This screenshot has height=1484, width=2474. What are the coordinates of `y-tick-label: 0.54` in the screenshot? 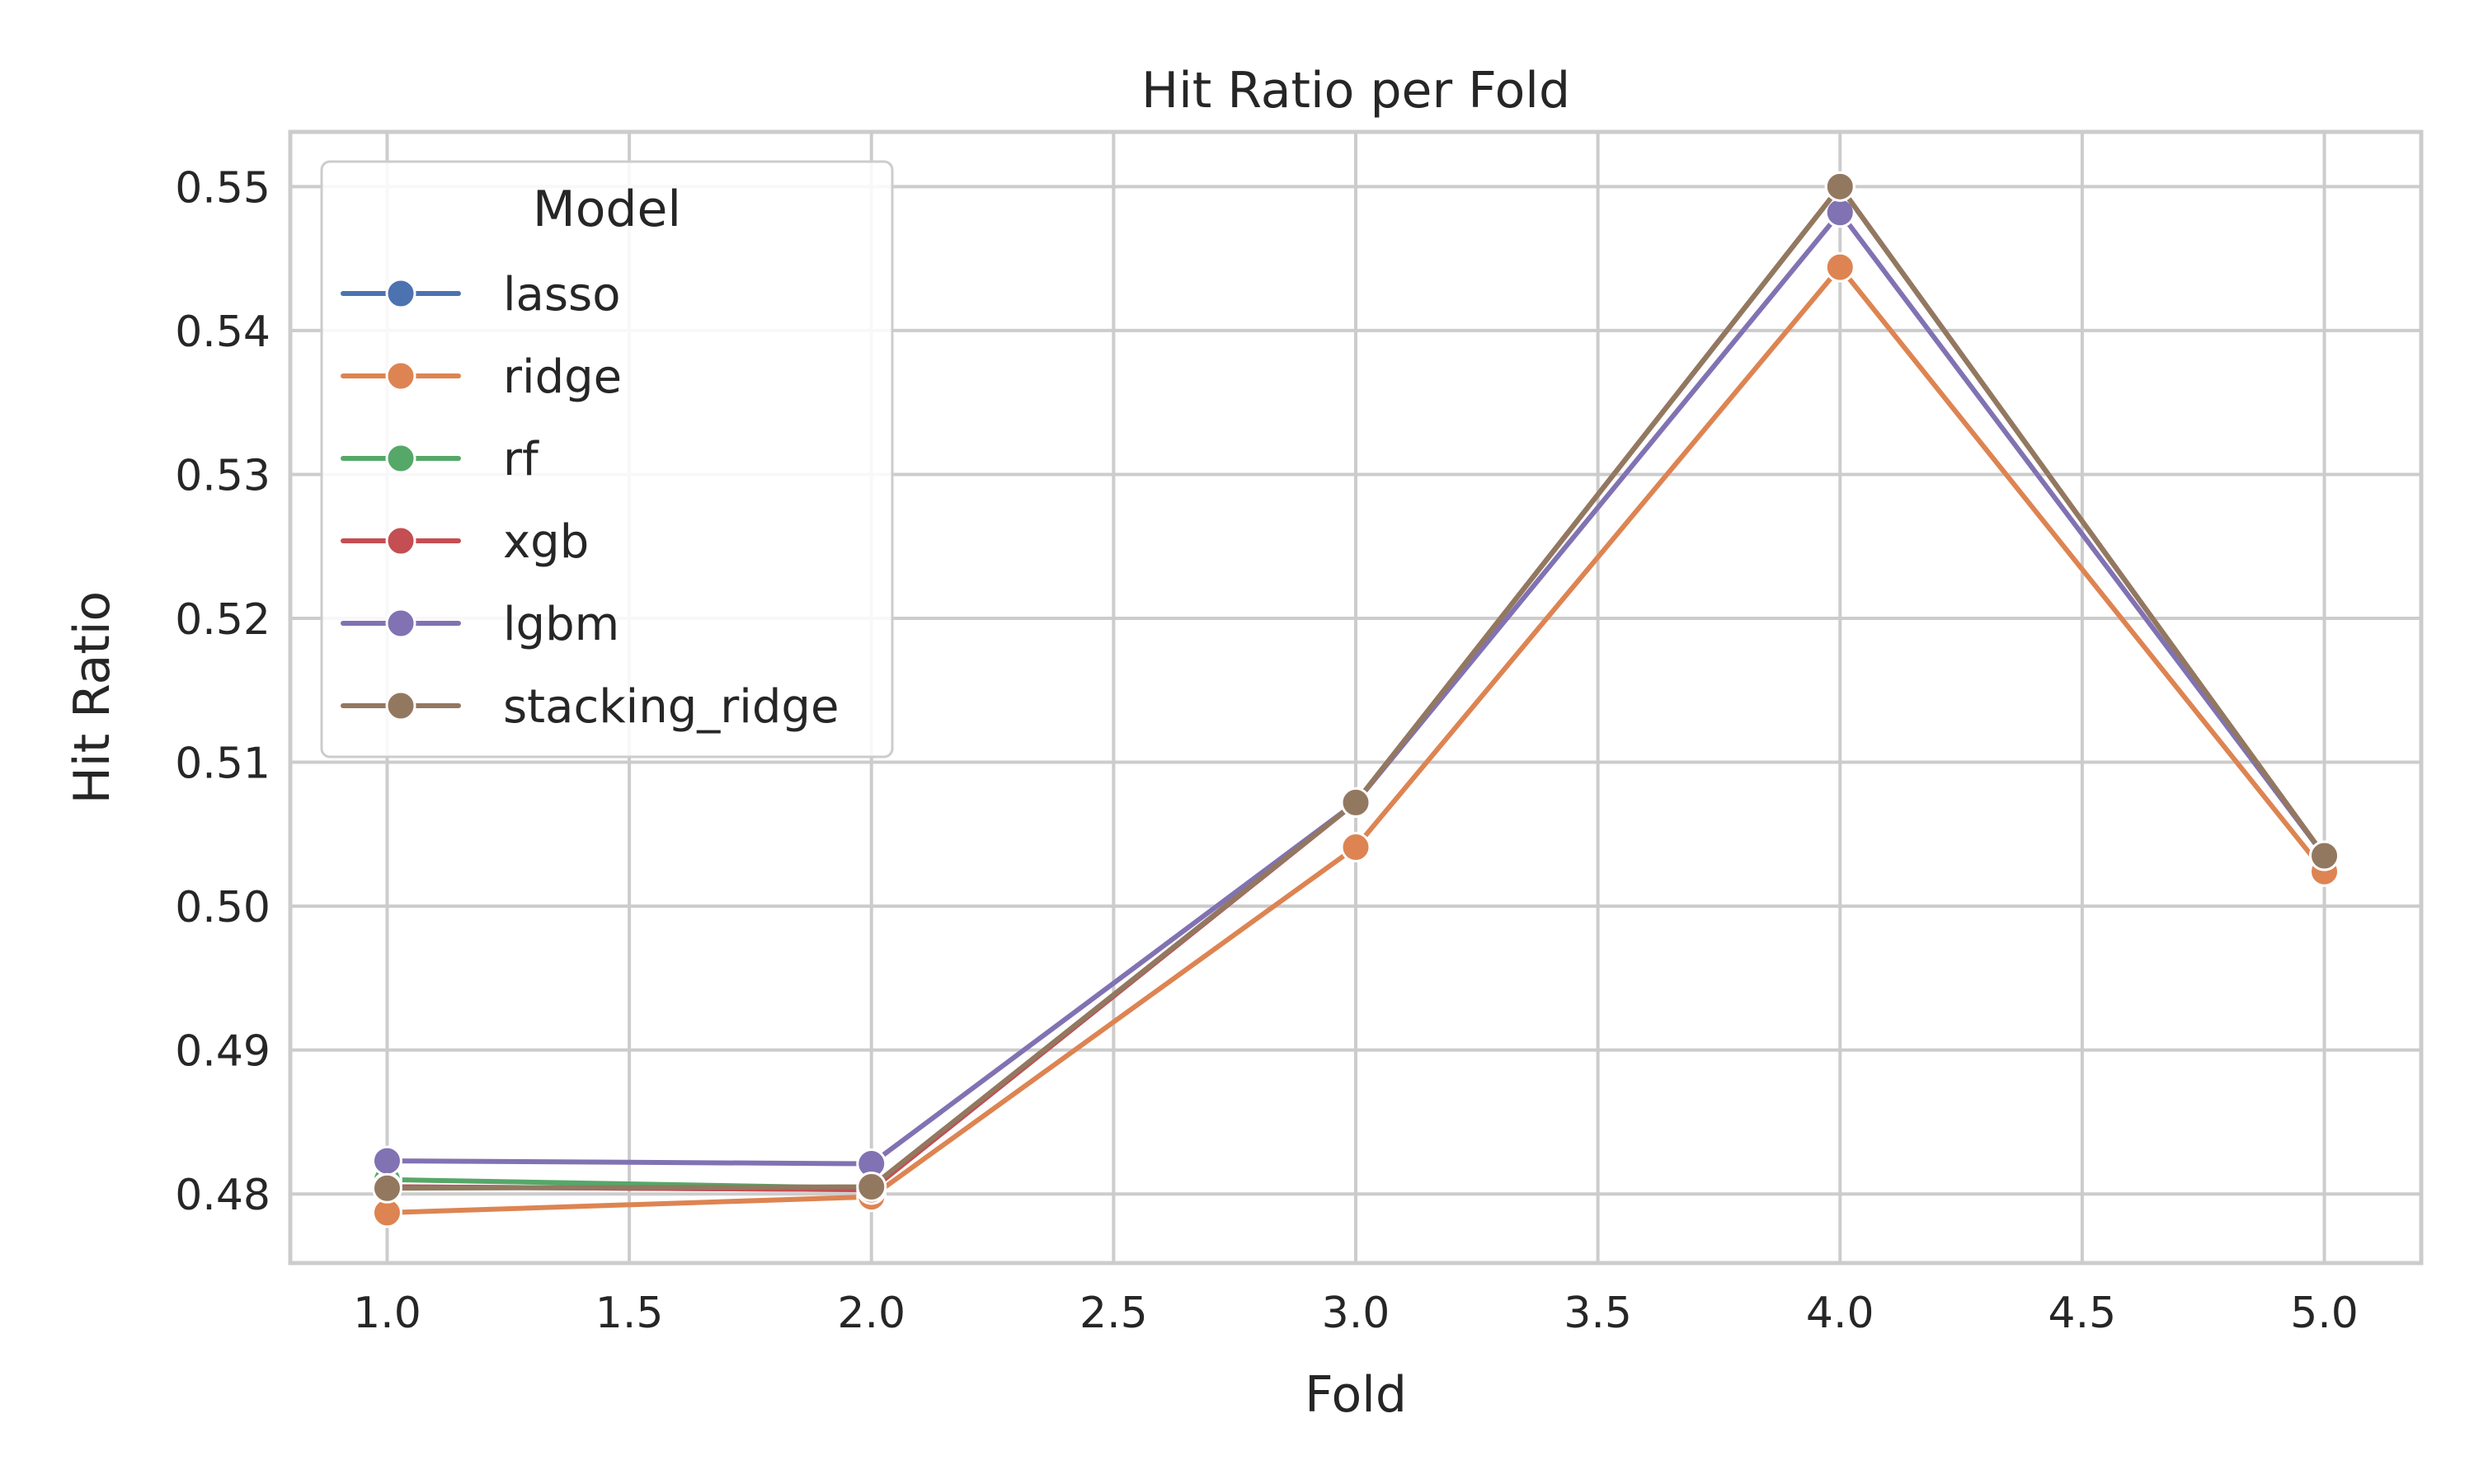 It's located at (222, 332).